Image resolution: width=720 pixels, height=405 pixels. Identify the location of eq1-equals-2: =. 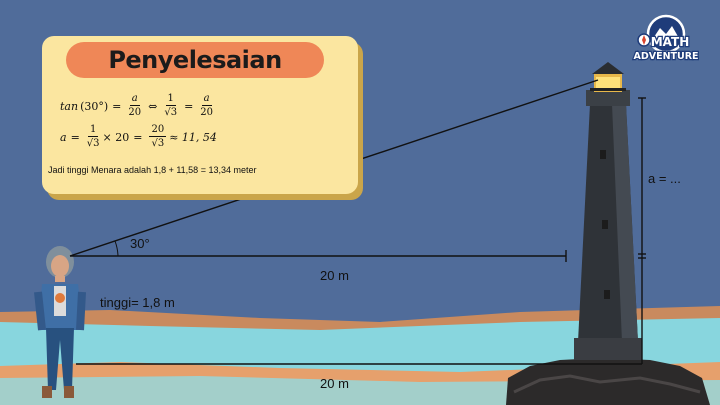
(189, 106).